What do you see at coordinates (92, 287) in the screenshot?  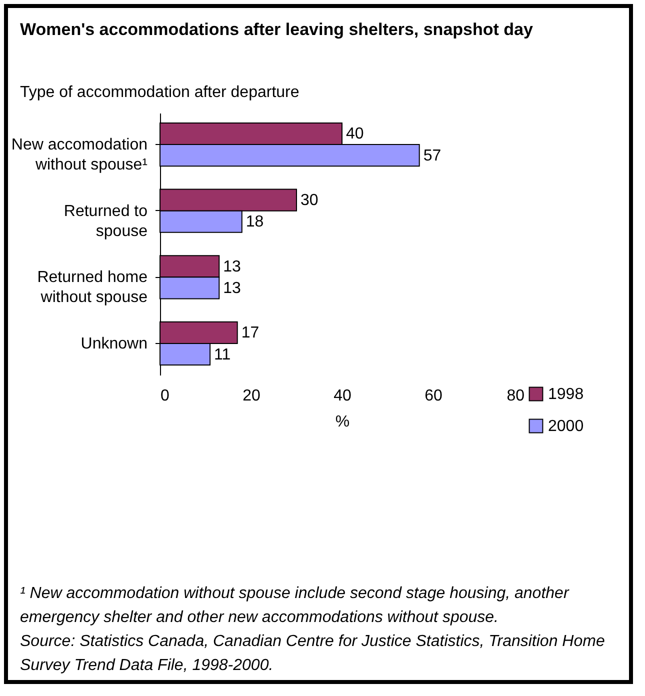 I see `y-tick-label: Returned home without spouse` at bounding box center [92, 287].